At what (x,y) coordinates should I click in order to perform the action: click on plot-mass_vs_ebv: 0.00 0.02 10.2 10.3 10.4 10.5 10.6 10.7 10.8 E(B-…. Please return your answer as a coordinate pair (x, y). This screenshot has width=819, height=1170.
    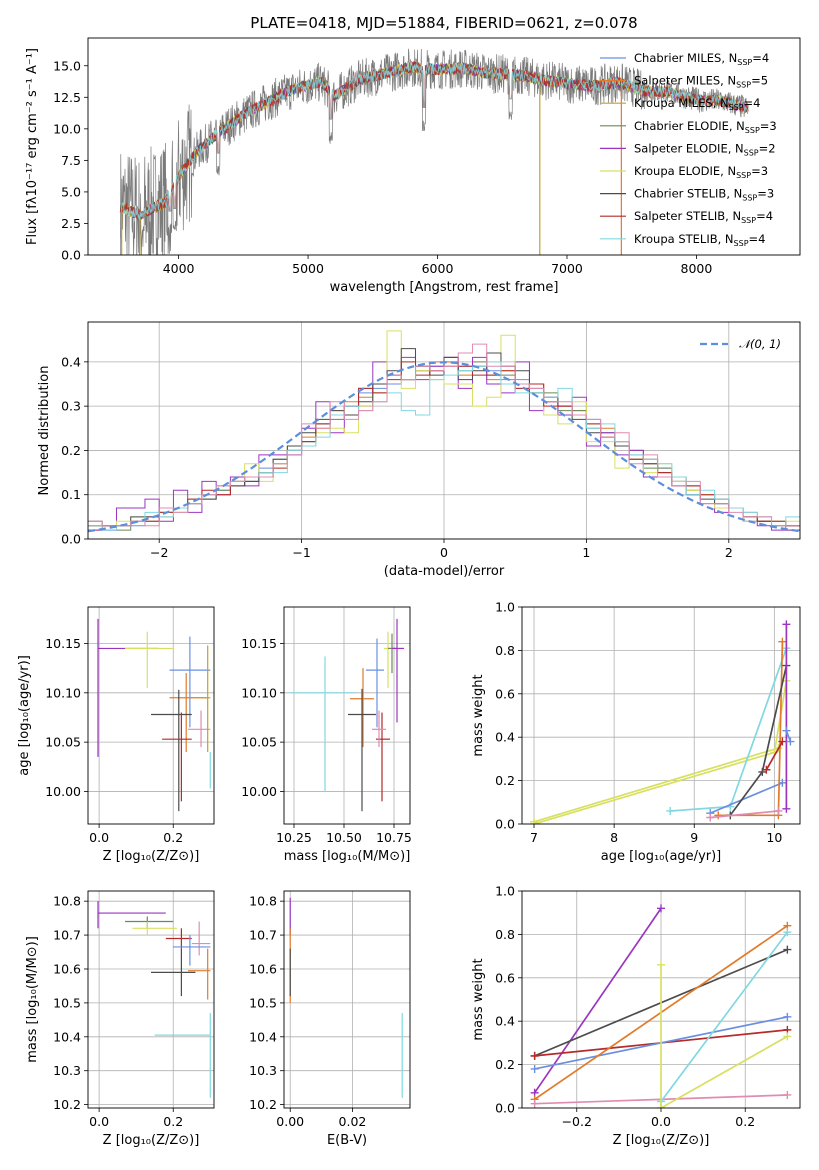
    Looking at the image, I should click on (330, 1019).